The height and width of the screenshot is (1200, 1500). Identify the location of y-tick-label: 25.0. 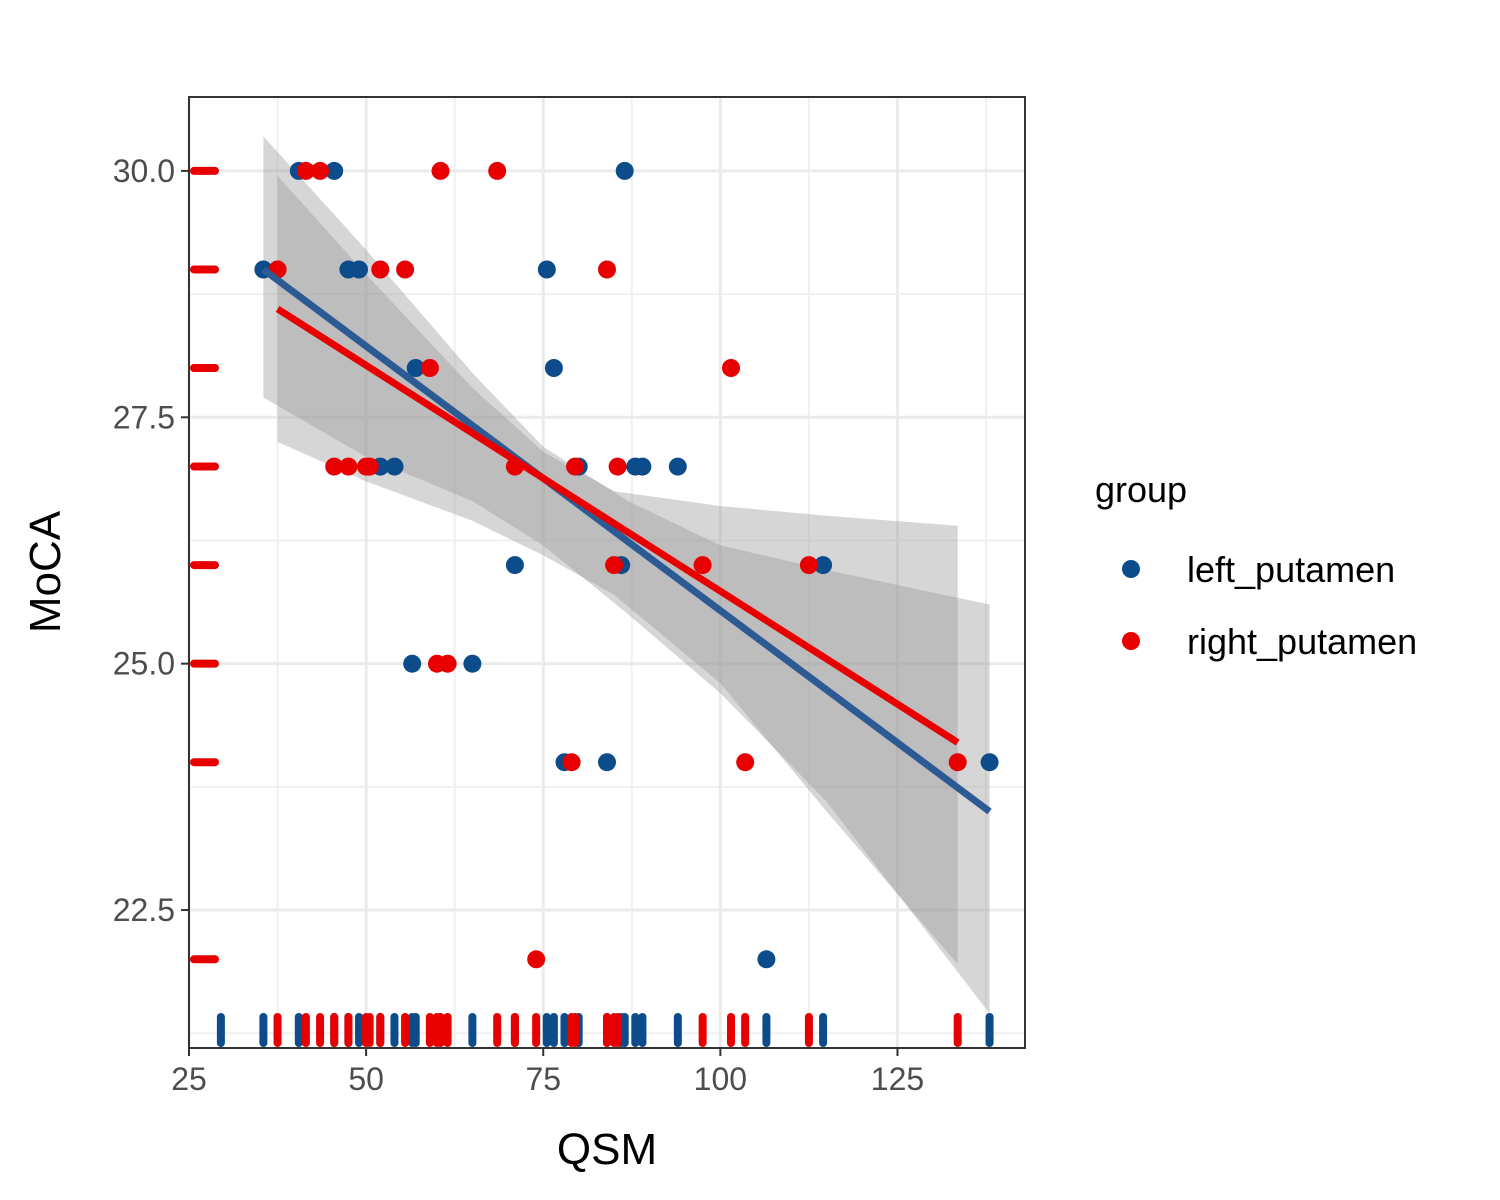
(144, 664).